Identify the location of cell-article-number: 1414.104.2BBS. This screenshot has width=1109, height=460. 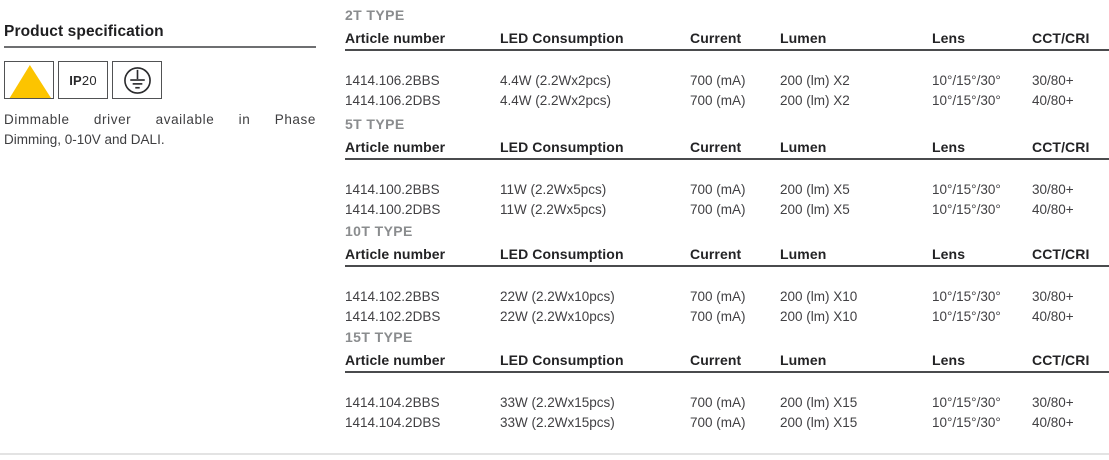
(392, 402).